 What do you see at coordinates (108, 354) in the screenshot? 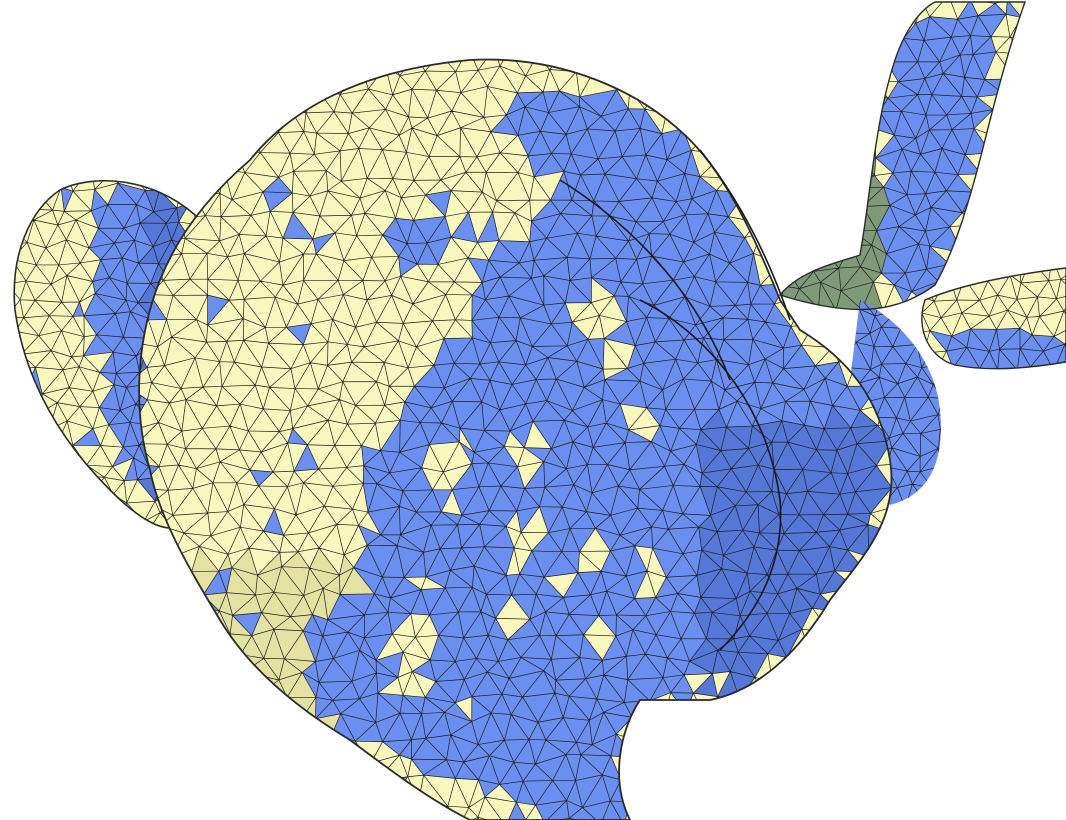
I see `cheek-outline` at bounding box center [108, 354].